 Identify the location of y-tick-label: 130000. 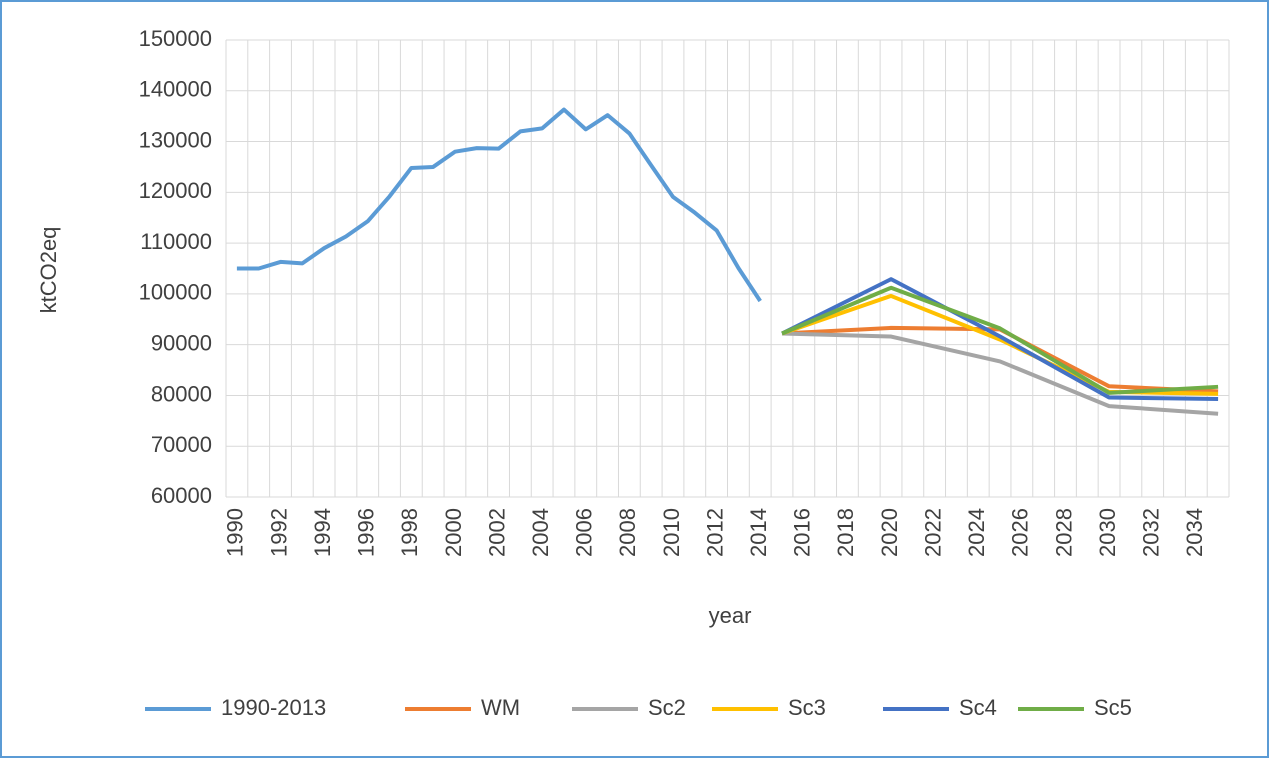
(175, 139).